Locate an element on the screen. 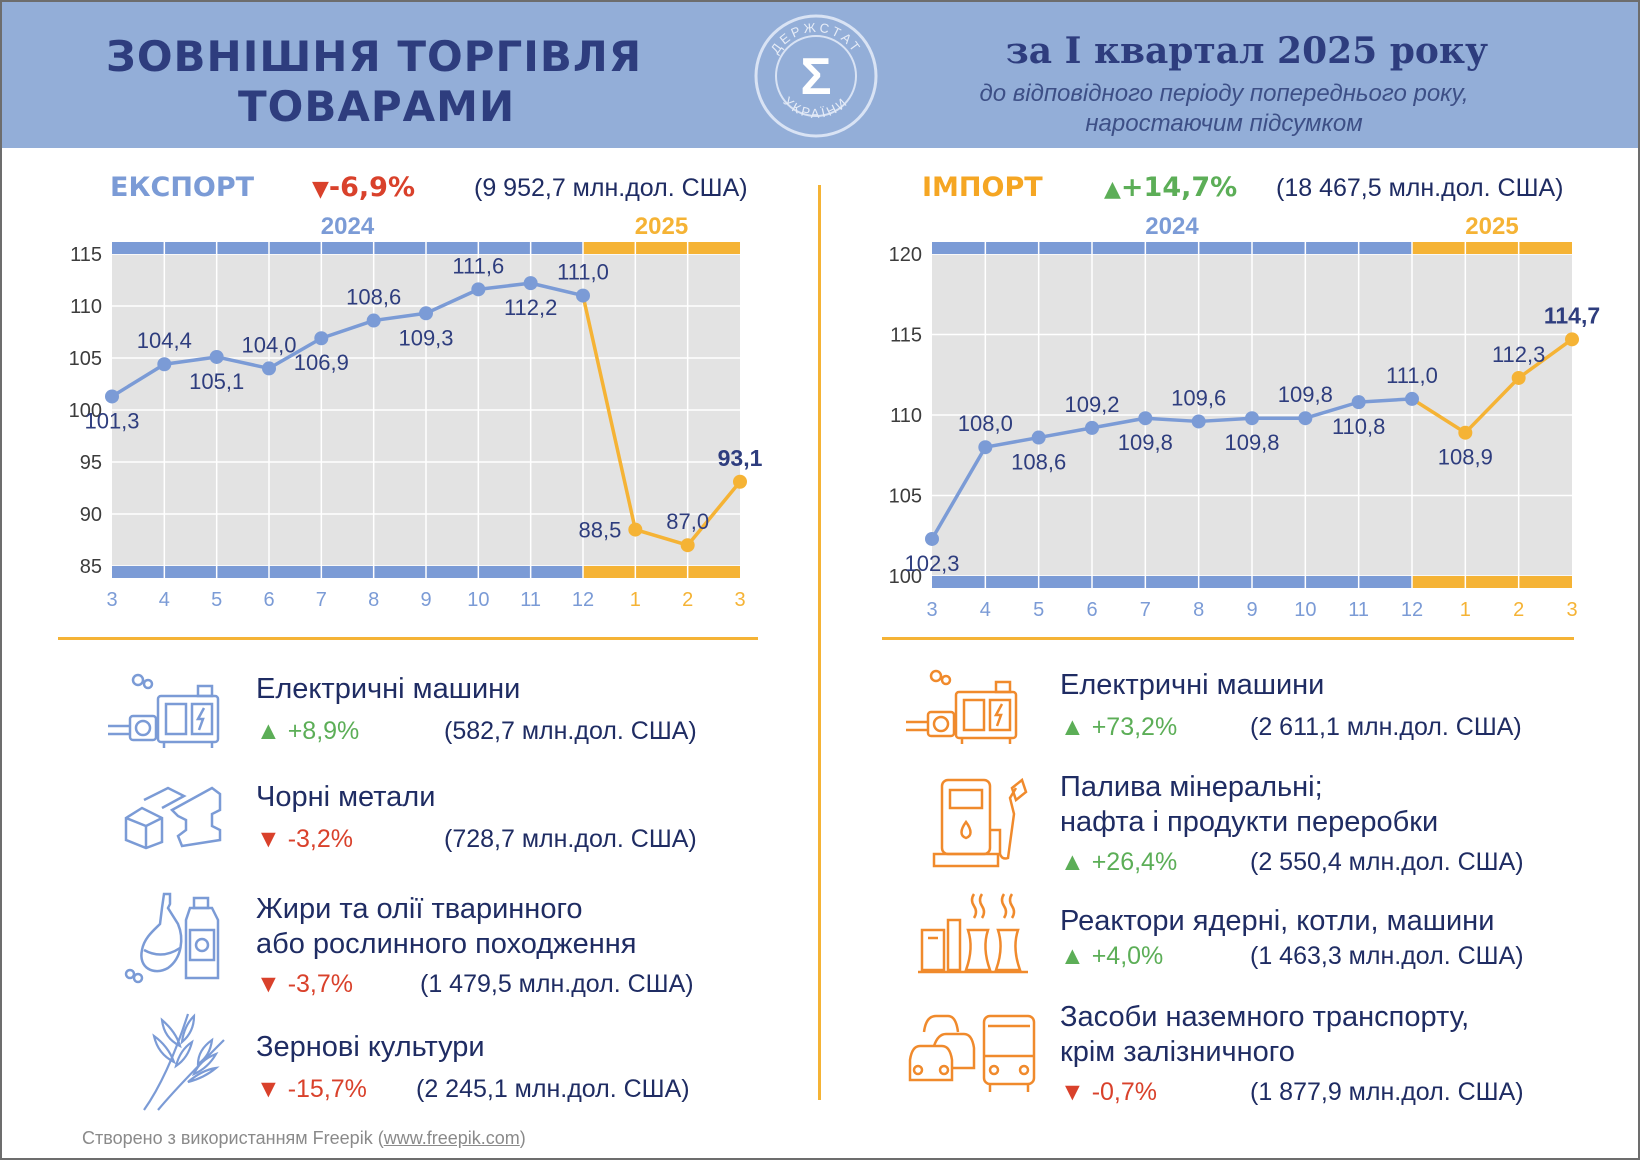  item-name-line1: Жири та олії тваринного is located at coordinates (419, 909).